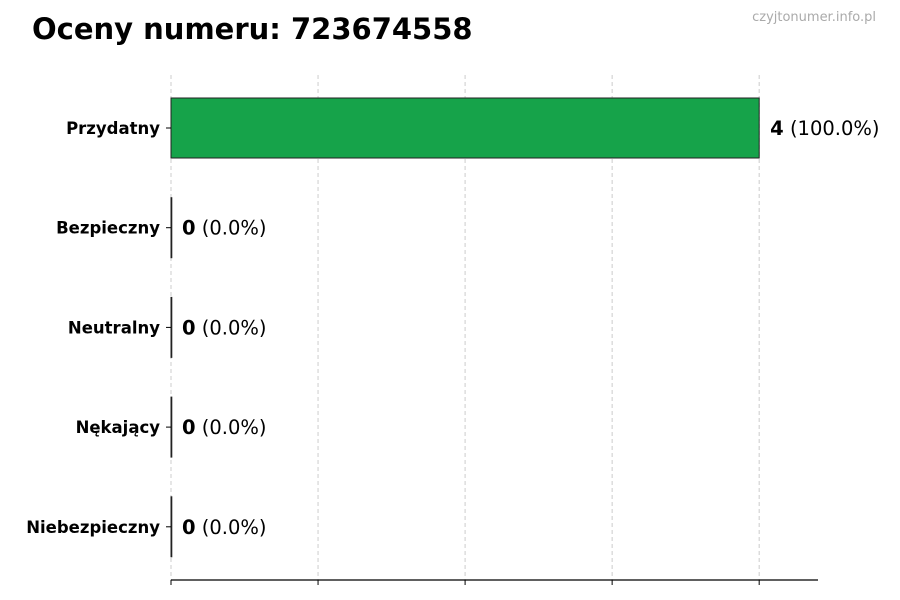 The width and height of the screenshot is (900, 600). I want to click on data-label: 4 (100.0%), so click(824, 128).